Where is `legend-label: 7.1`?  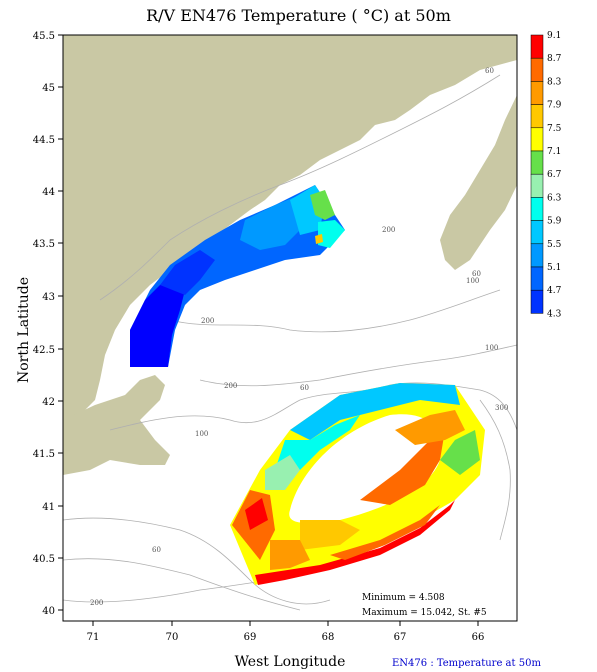
legend-label: 7.1 is located at coordinates (554, 152).